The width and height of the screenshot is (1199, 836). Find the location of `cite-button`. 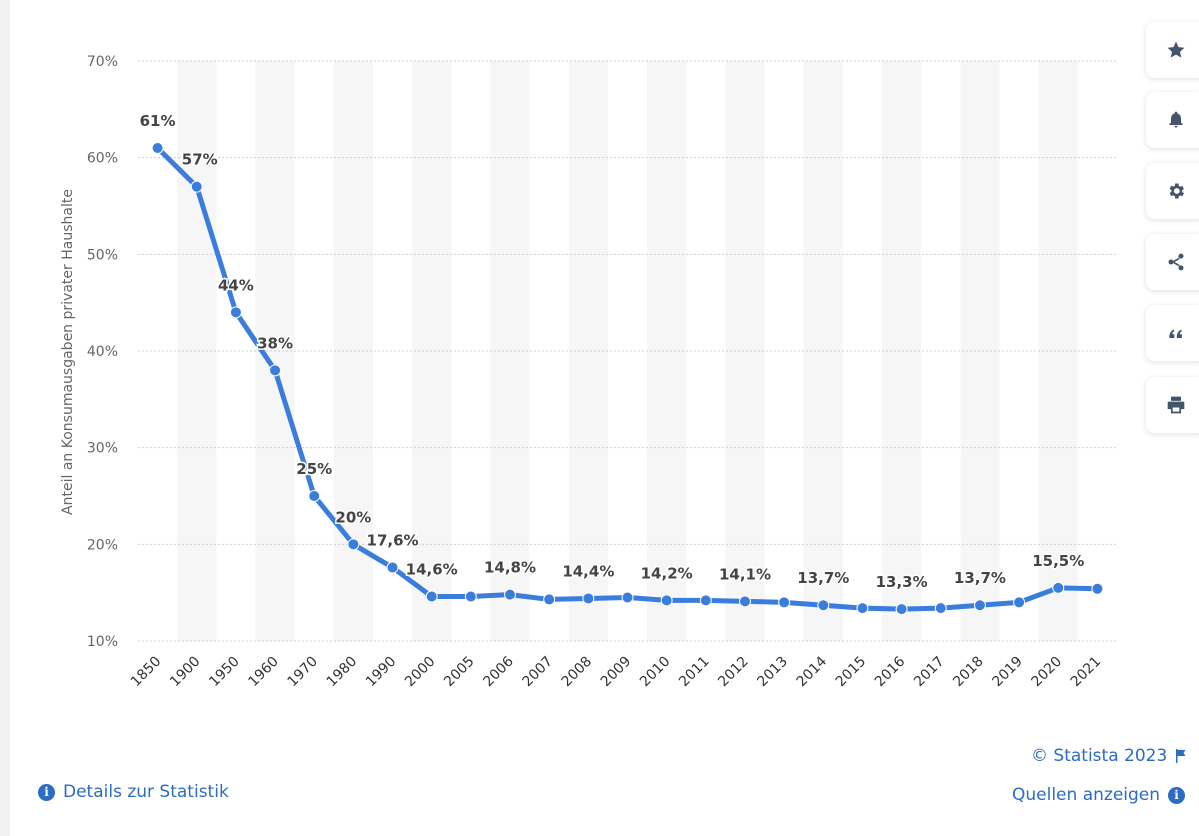

cite-button is located at coordinates (1172, 333).